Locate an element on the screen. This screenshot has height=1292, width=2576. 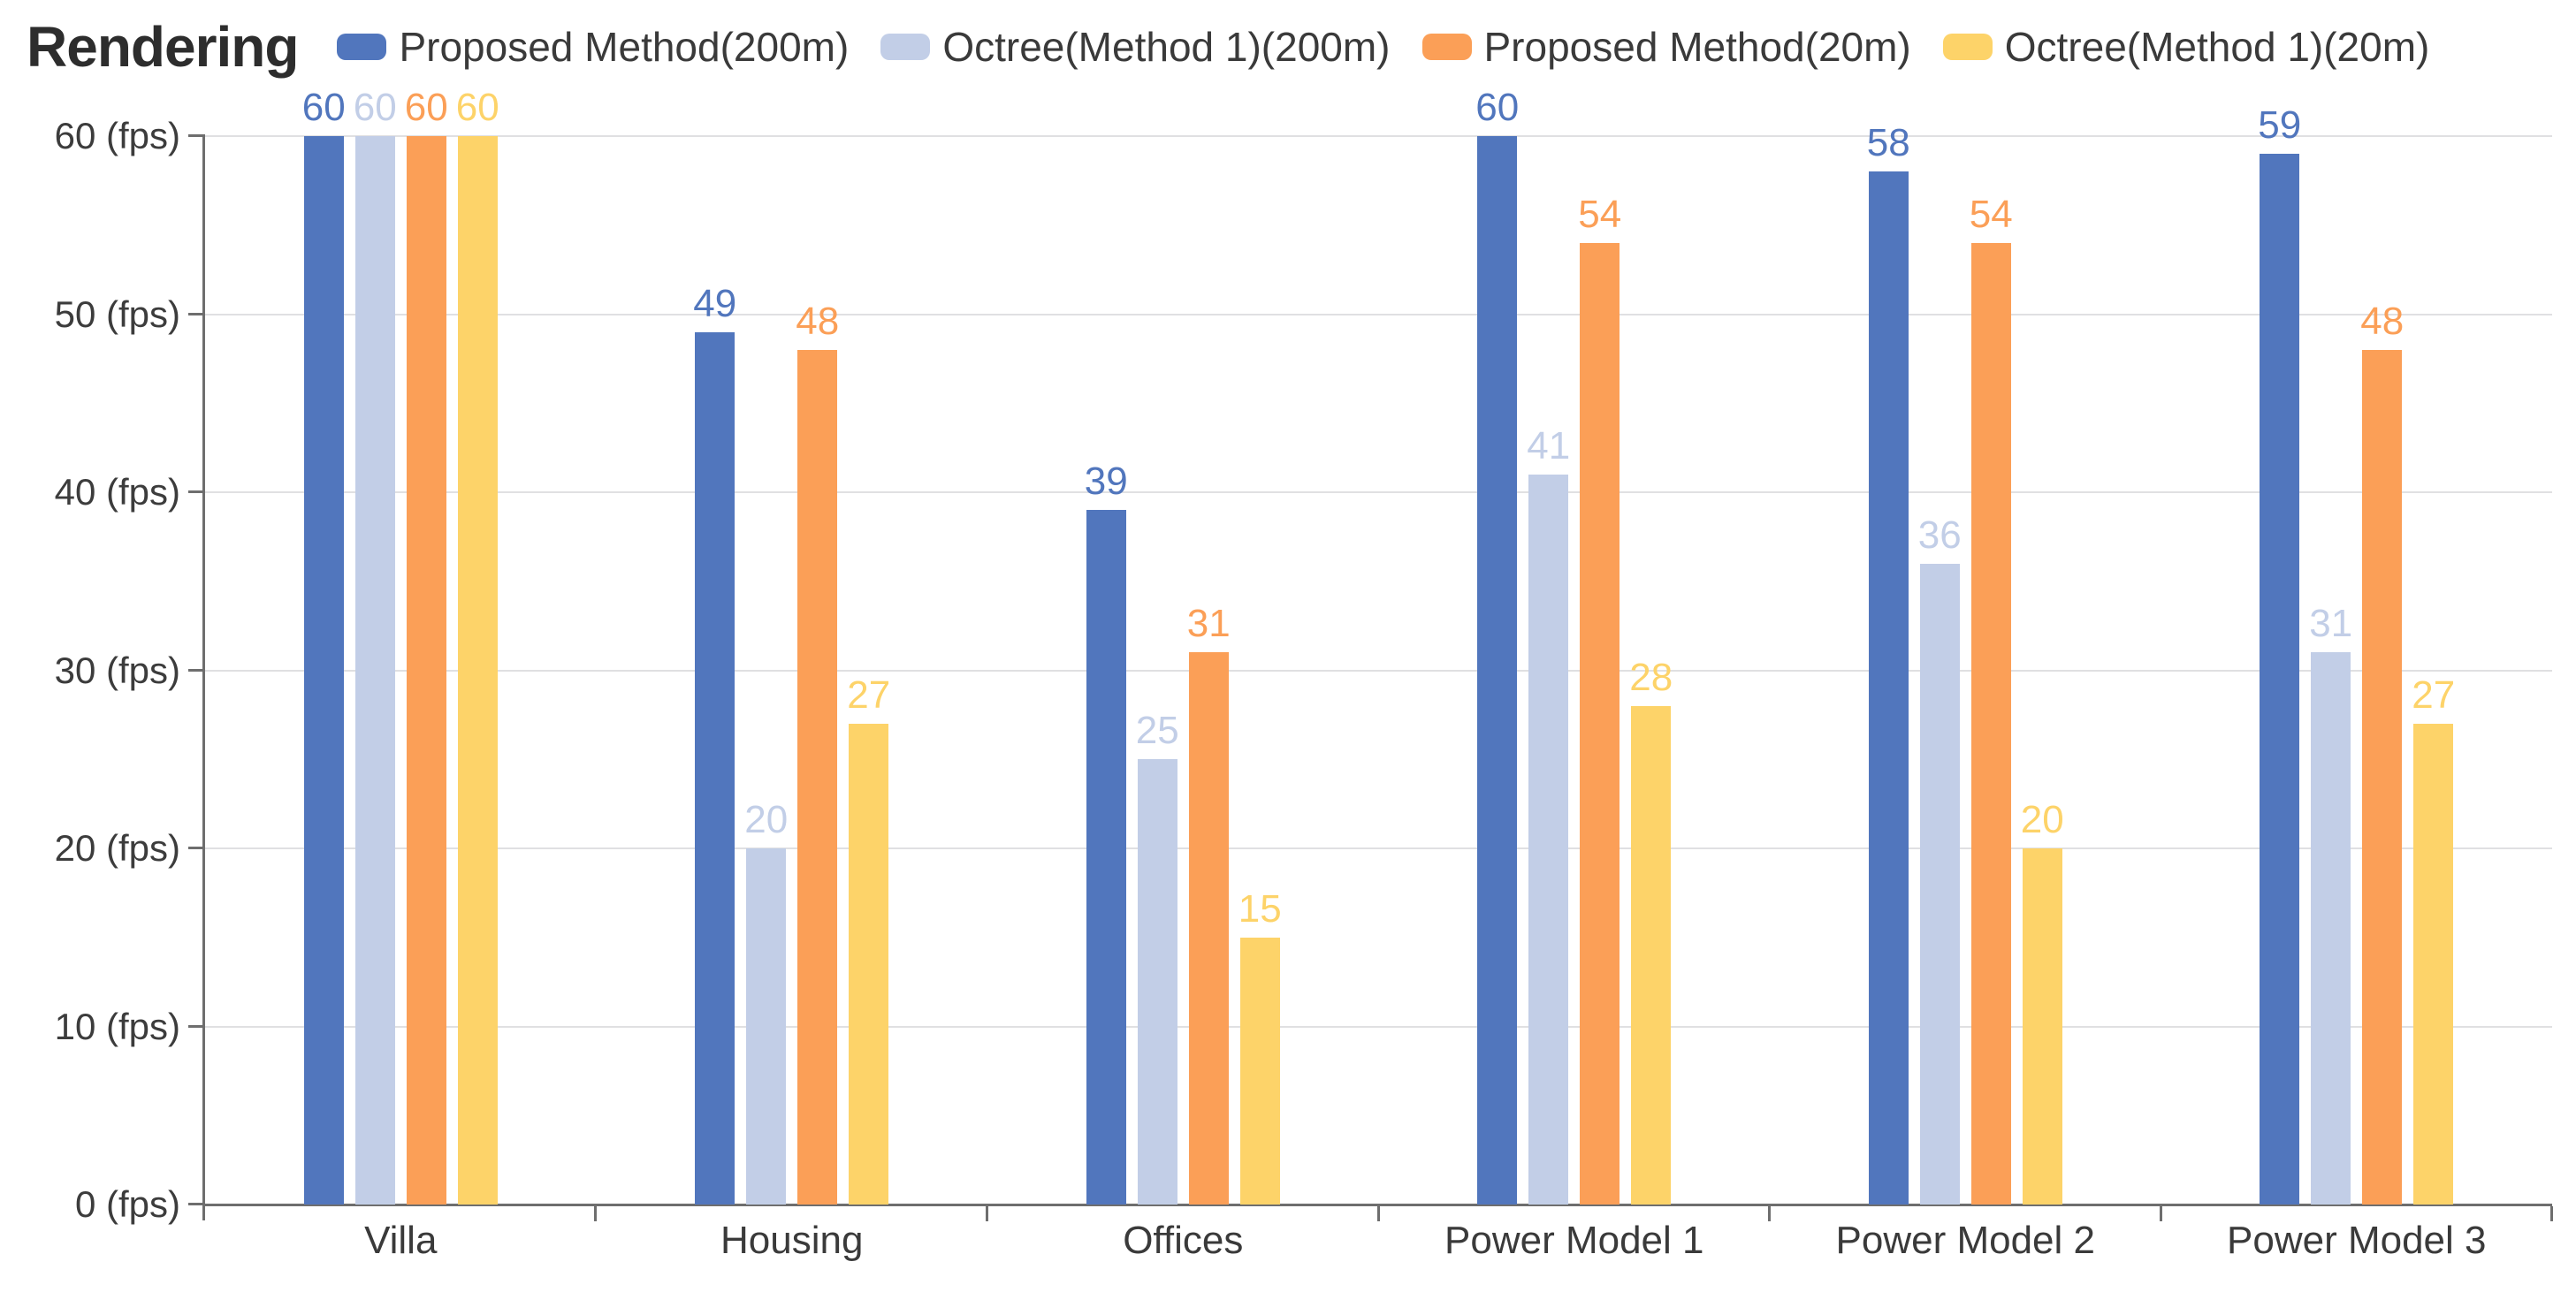
bar-Octree(Method 1)(200m)-Power Model 2: 36 is located at coordinates (1940, 859).